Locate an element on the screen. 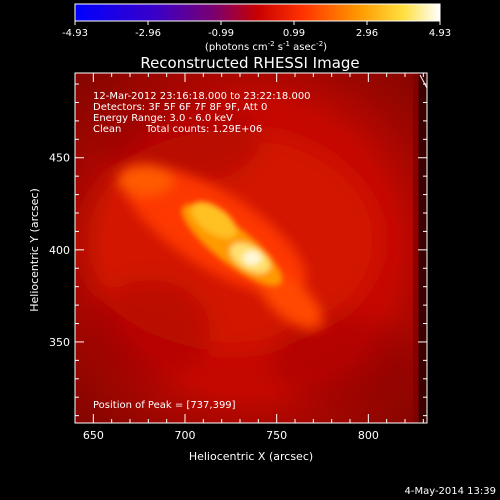  x-tick-label: 750 is located at coordinates (276, 435).